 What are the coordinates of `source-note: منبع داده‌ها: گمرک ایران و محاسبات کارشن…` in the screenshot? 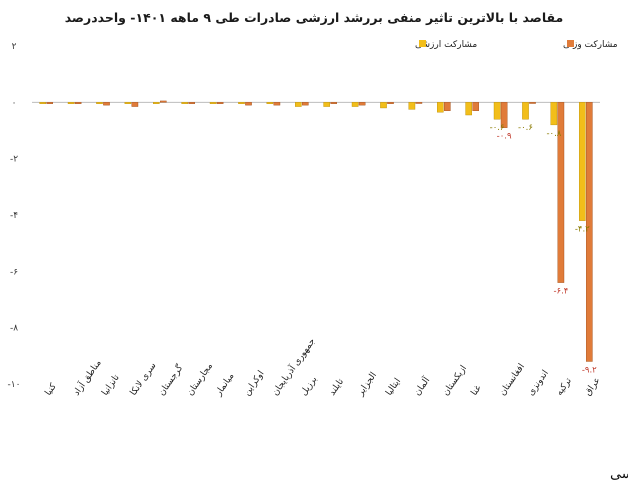 It's located at (619, 473).